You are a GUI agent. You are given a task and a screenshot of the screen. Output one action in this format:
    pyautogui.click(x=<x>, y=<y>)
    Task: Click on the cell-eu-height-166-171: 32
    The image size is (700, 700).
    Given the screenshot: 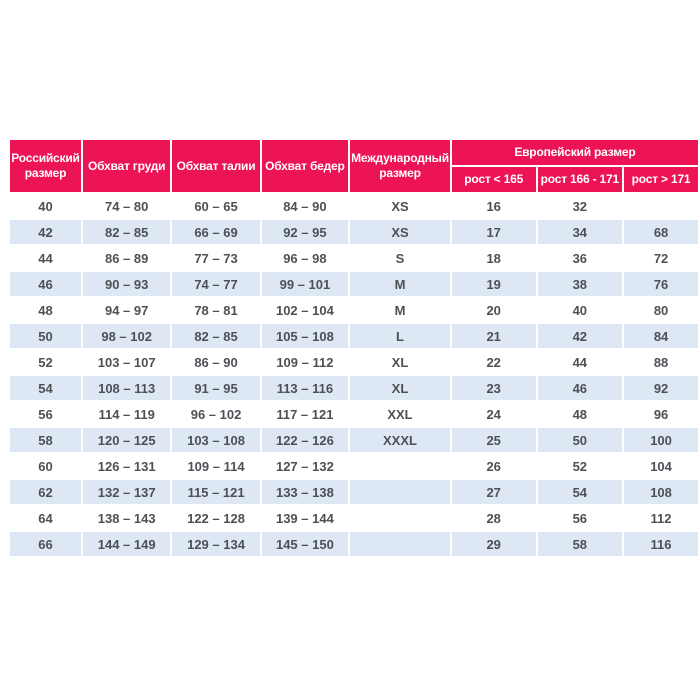 What is the action you would take?
    pyautogui.click(x=580, y=206)
    